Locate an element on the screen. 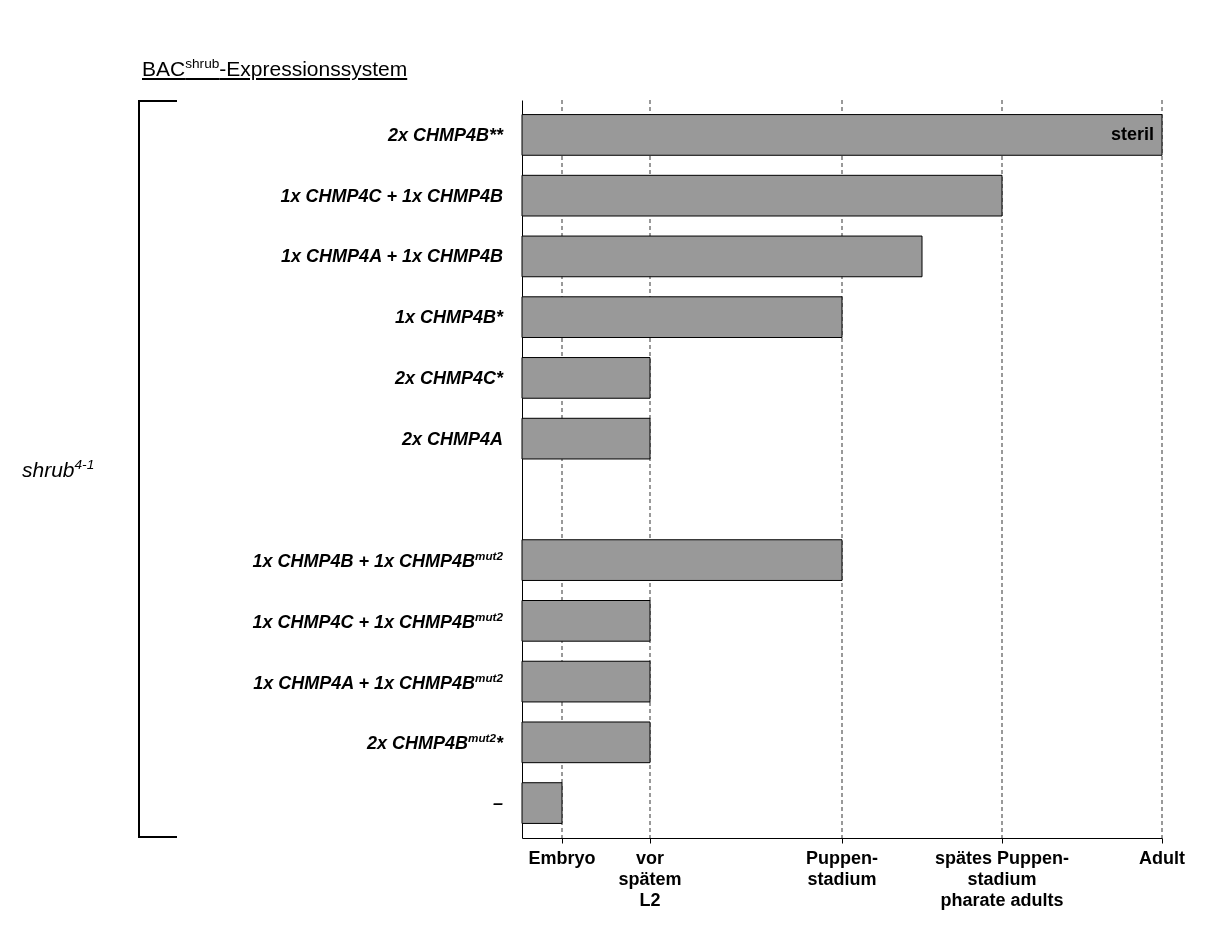 This screenshot has height=941, width=1206. y-tick-label: 1x CHMP4B + 1x CHMP4B$^{mut2}$ is located at coordinates (377, 560).